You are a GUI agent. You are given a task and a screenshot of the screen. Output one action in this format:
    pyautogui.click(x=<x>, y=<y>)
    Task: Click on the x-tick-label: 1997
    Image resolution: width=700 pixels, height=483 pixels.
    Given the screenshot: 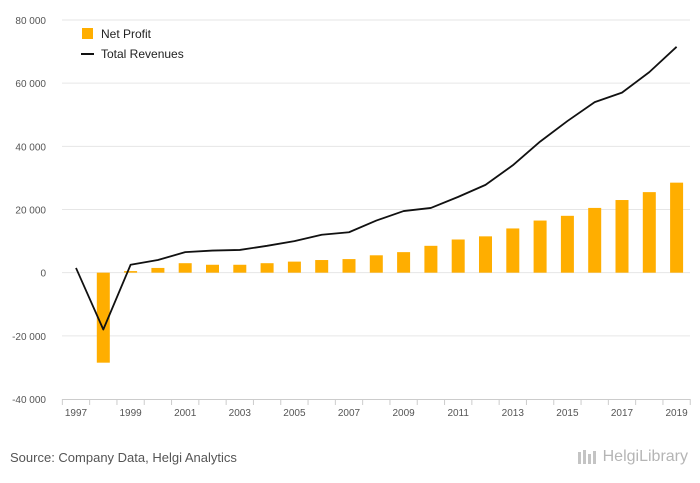 What is the action you would take?
    pyautogui.click(x=76, y=413)
    